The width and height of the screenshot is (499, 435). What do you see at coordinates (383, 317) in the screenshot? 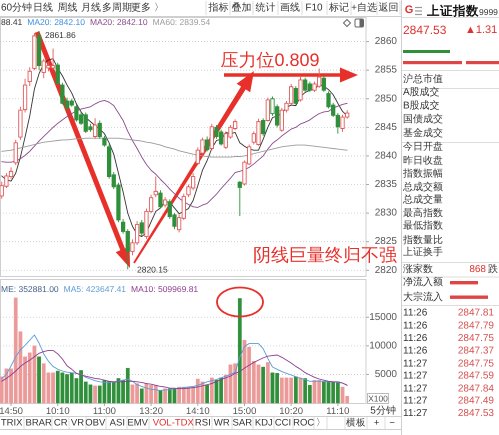
I see `y-tick-label: 15000` at bounding box center [383, 317].